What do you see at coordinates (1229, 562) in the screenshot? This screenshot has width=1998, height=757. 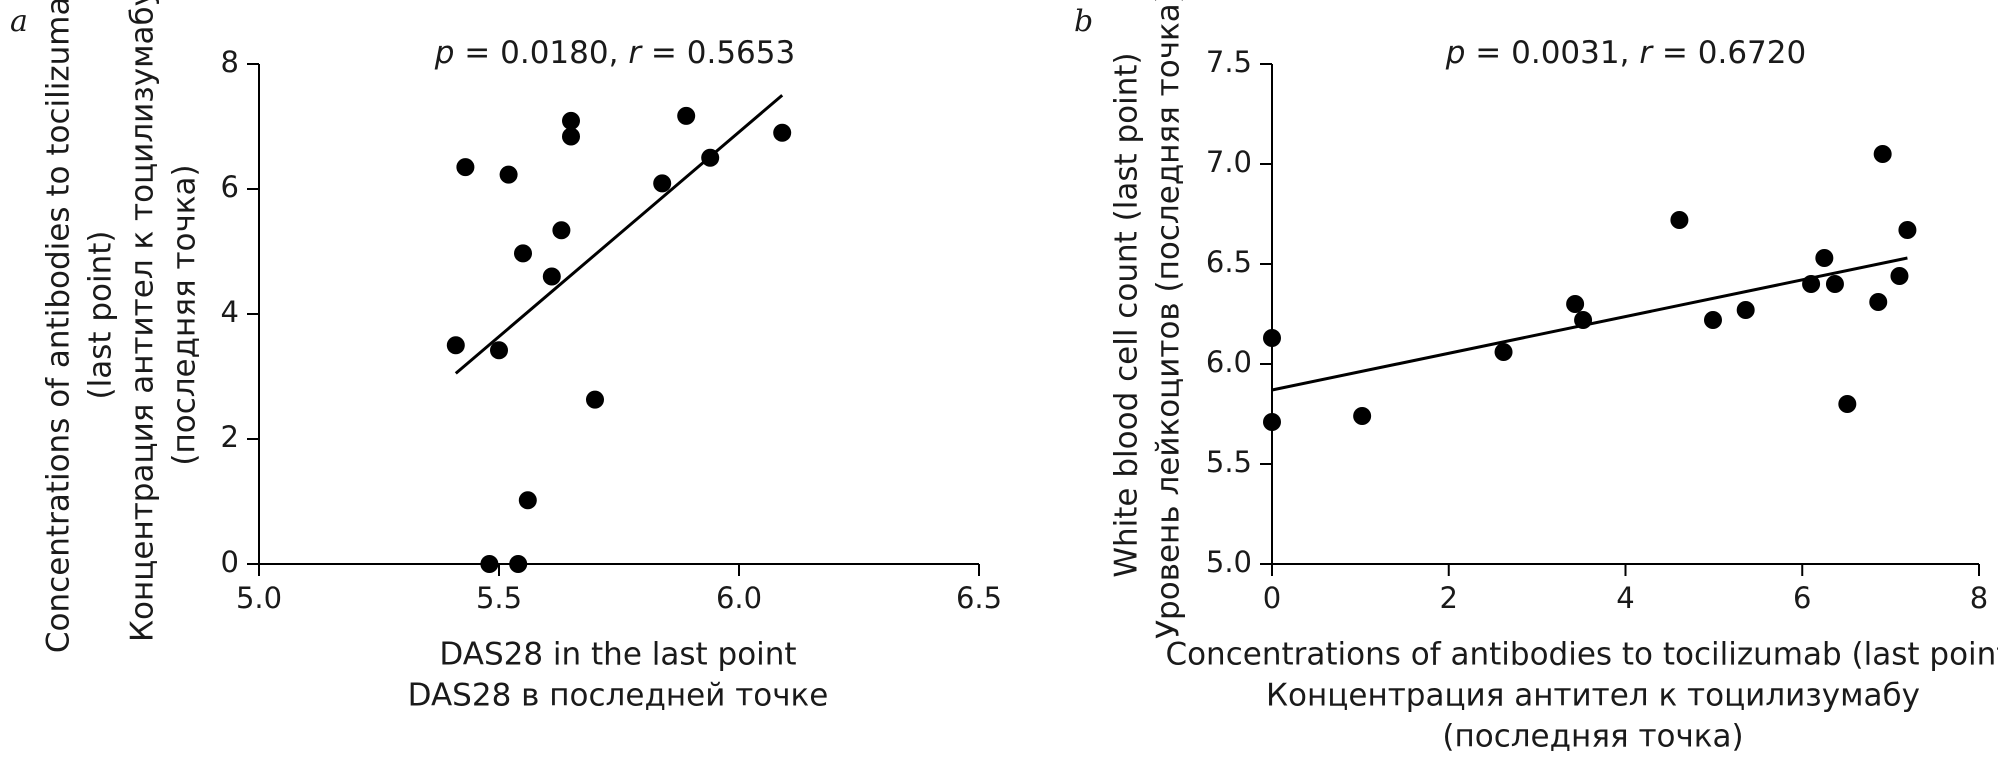 I see `y-tick-label: 5.0` at bounding box center [1229, 562].